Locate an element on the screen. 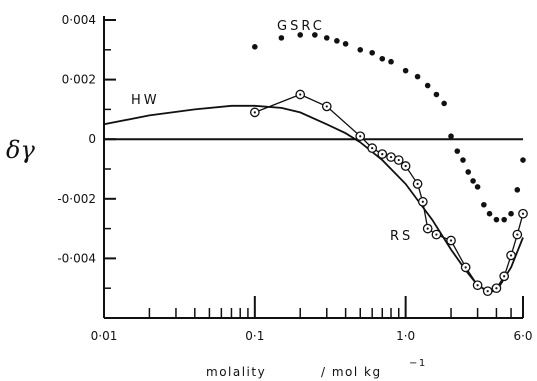  y-tick-label: -0·004 is located at coordinates (76, 258).